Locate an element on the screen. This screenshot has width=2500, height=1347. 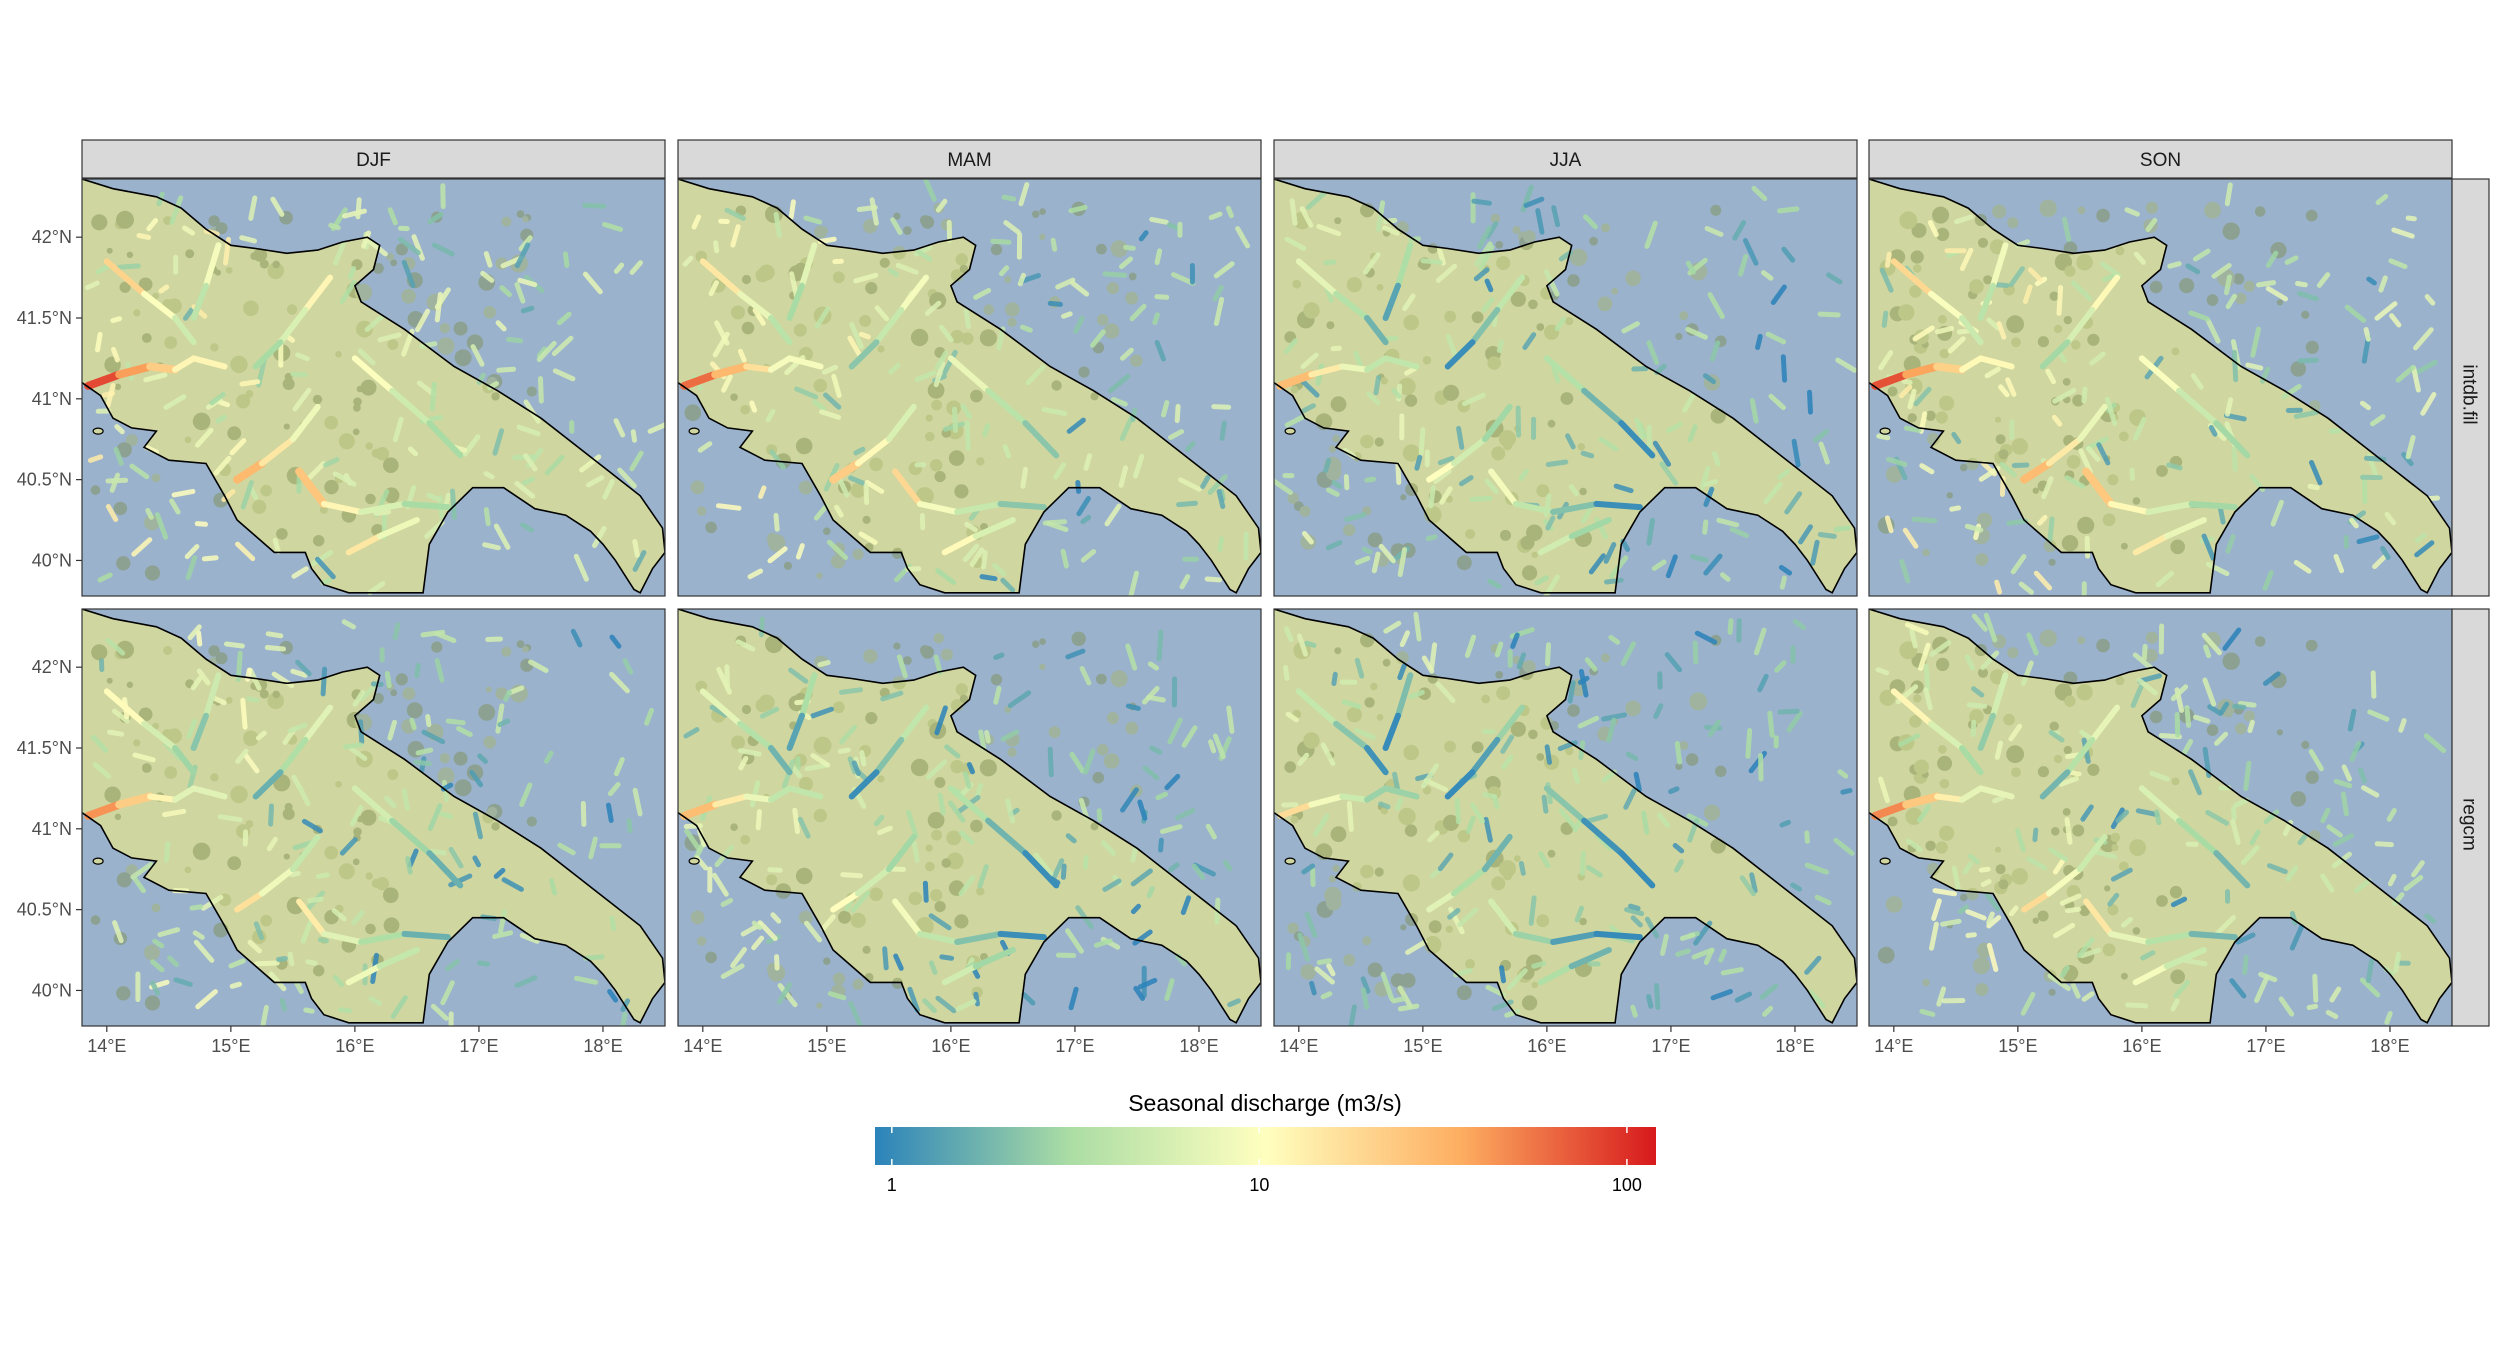
legend-tick-label: 1 is located at coordinates (892, 1185).